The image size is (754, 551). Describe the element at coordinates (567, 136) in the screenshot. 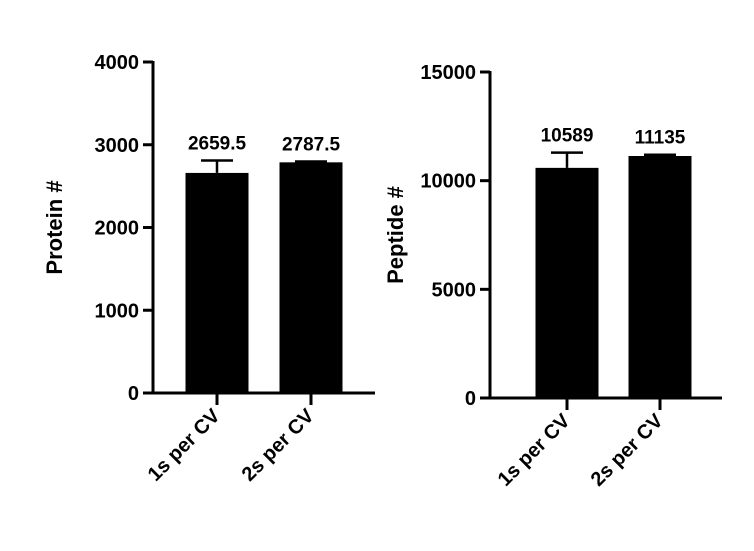

I see `value-label: 10589` at that location.